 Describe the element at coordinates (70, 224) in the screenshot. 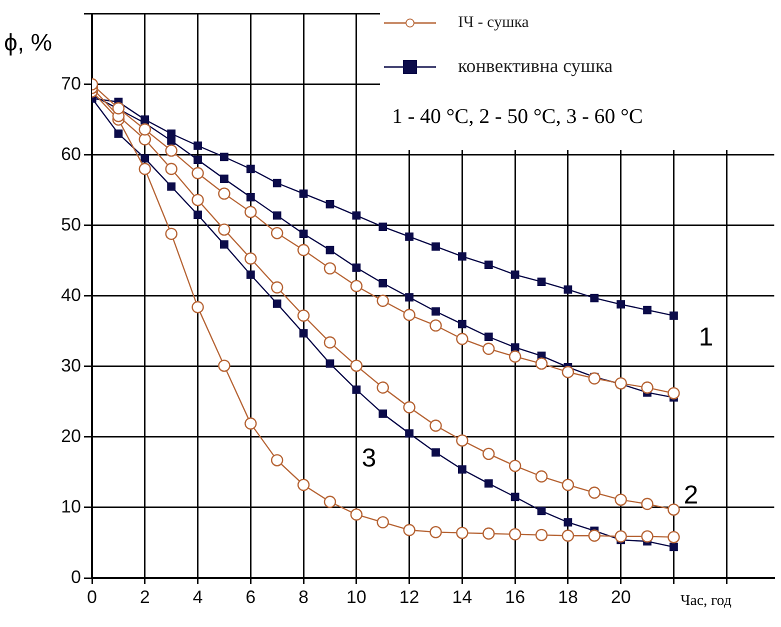

I see `y-tick-label: 50` at that location.